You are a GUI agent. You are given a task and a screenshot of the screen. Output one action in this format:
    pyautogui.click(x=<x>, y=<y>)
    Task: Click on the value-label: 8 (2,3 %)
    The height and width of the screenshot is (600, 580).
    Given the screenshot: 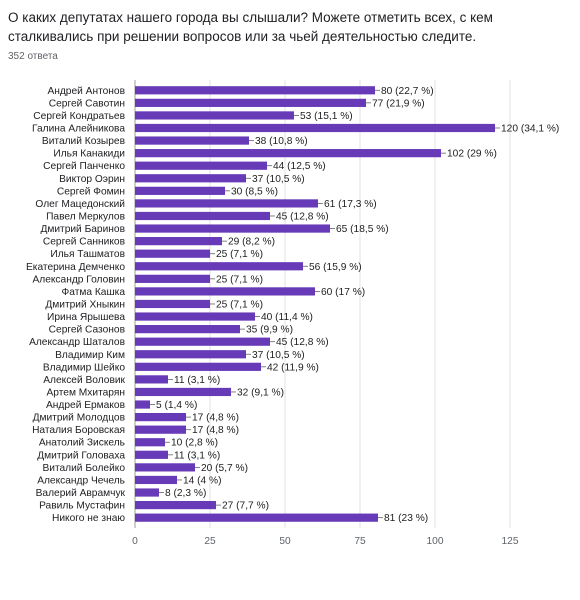 What is the action you would take?
    pyautogui.click(x=185, y=493)
    